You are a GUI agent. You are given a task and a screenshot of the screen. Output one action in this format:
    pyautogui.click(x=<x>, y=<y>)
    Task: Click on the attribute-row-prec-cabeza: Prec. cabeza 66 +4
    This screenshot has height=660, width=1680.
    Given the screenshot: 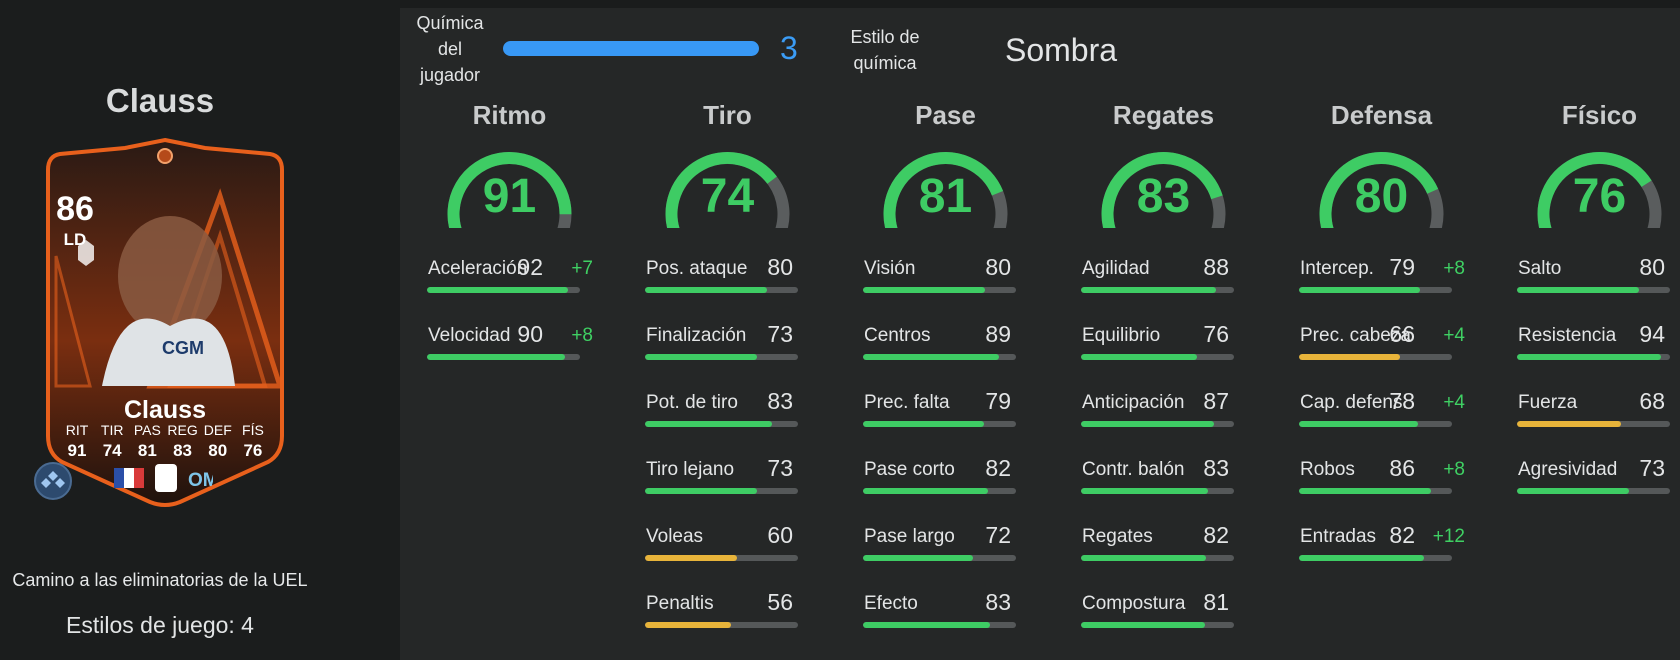 What is the action you would take?
    pyautogui.click(x=1381, y=356)
    